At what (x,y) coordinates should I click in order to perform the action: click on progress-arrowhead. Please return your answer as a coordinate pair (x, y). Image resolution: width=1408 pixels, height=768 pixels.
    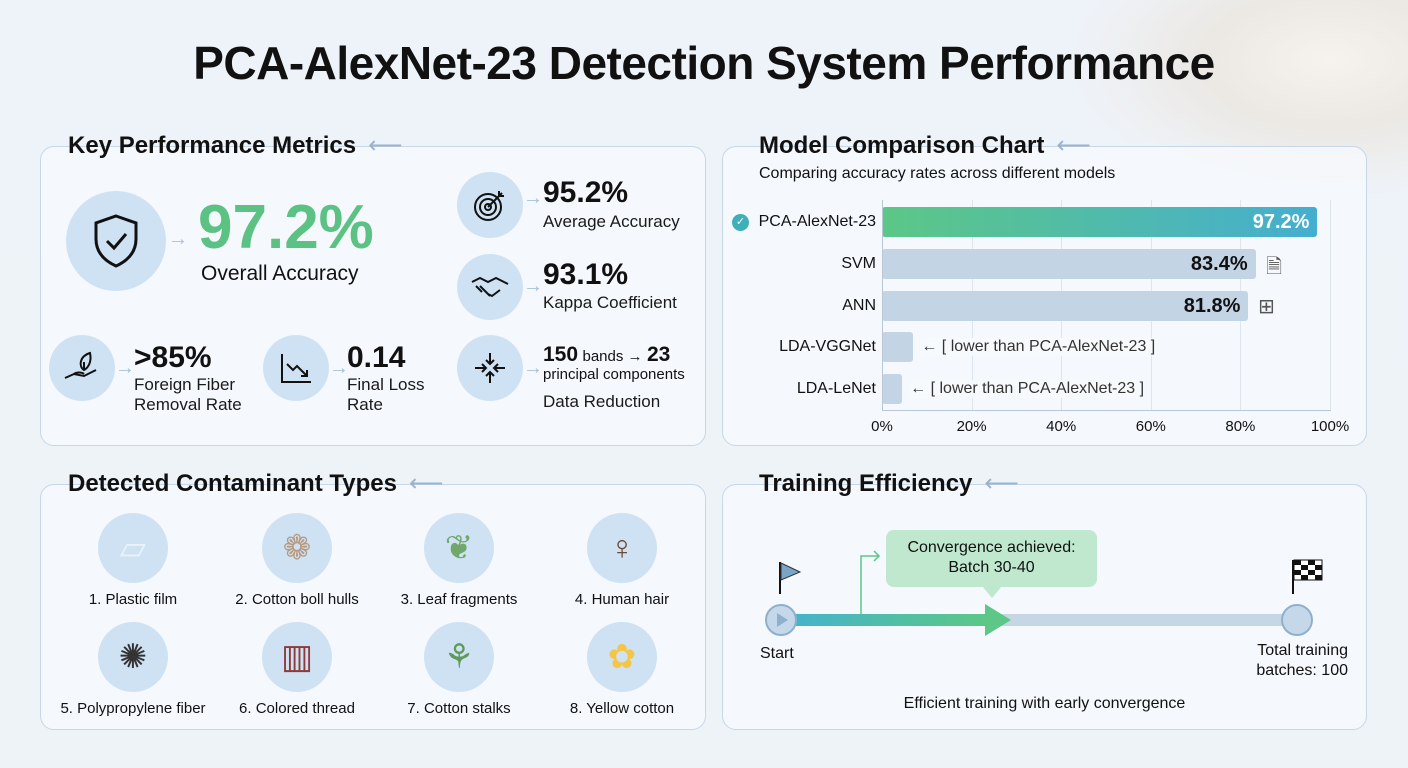
    Looking at the image, I should click on (998, 620).